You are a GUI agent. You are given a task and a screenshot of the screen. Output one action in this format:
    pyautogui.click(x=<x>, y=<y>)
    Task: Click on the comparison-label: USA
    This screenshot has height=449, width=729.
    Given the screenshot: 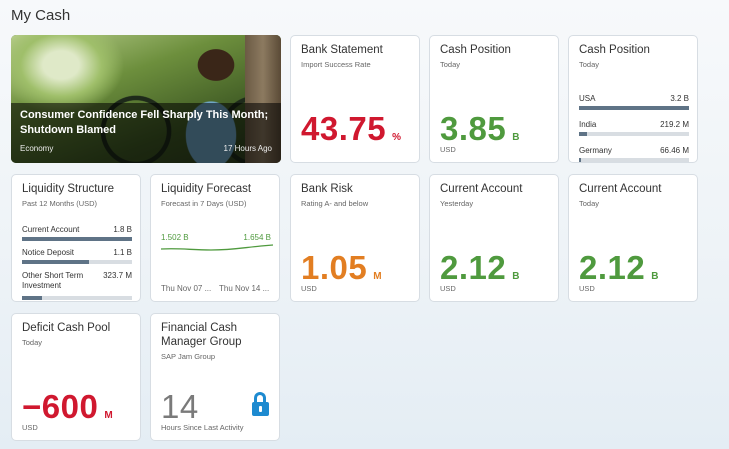 What is the action you would take?
    pyautogui.click(x=587, y=98)
    